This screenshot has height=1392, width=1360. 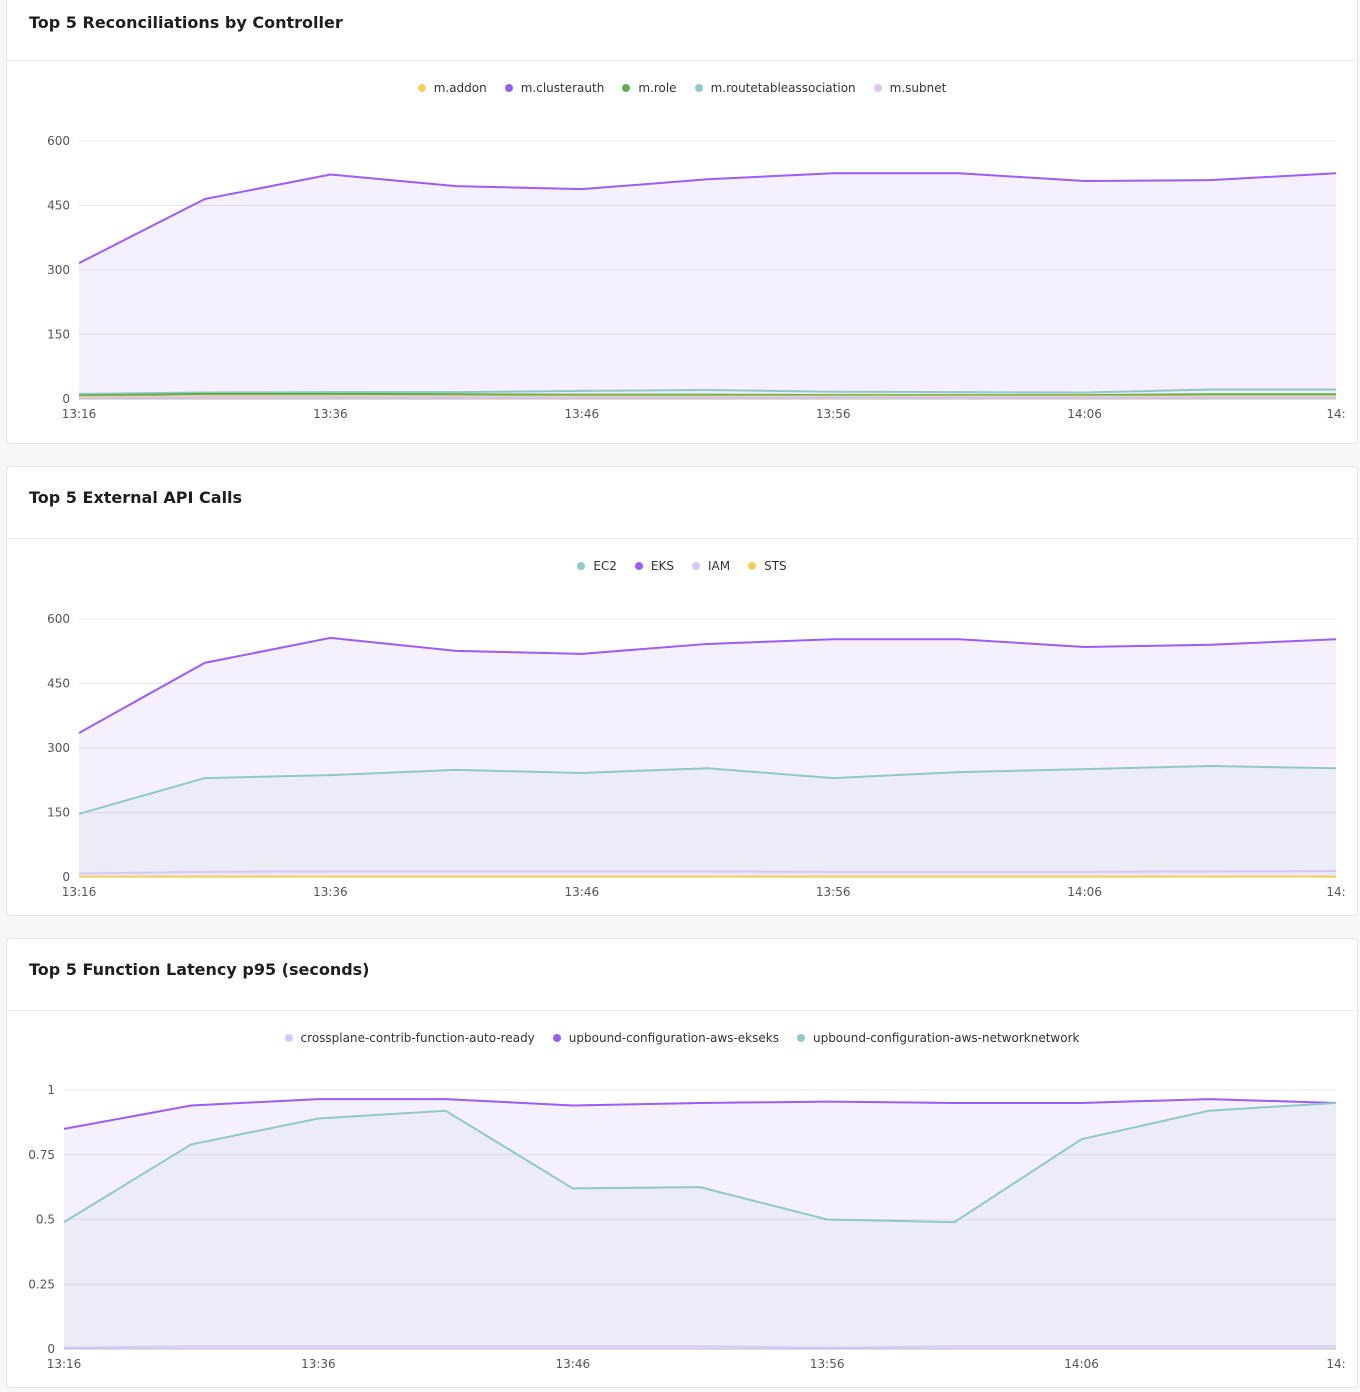 What do you see at coordinates (41, 1155) in the screenshot?
I see `y-tick-label: 0.75` at bounding box center [41, 1155].